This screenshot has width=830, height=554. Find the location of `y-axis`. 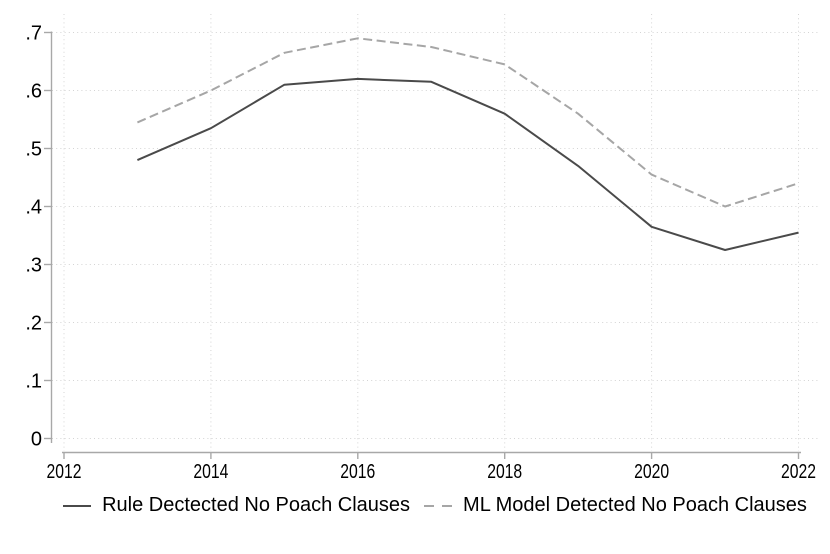

y-axis is located at coordinates (48, 237).